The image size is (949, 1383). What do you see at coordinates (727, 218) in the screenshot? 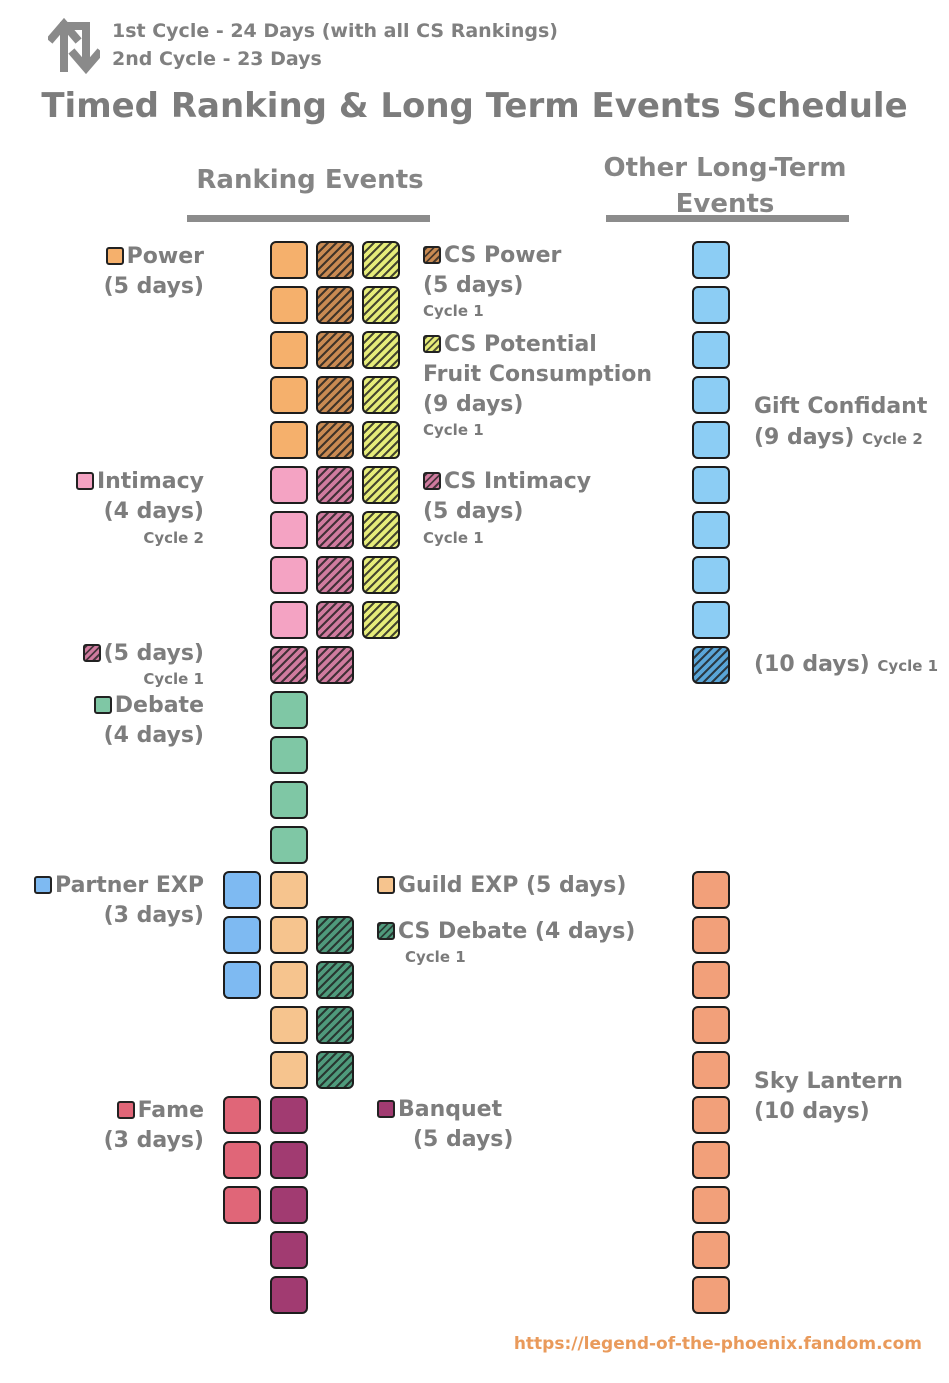
I see `other-events-underline` at bounding box center [727, 218].